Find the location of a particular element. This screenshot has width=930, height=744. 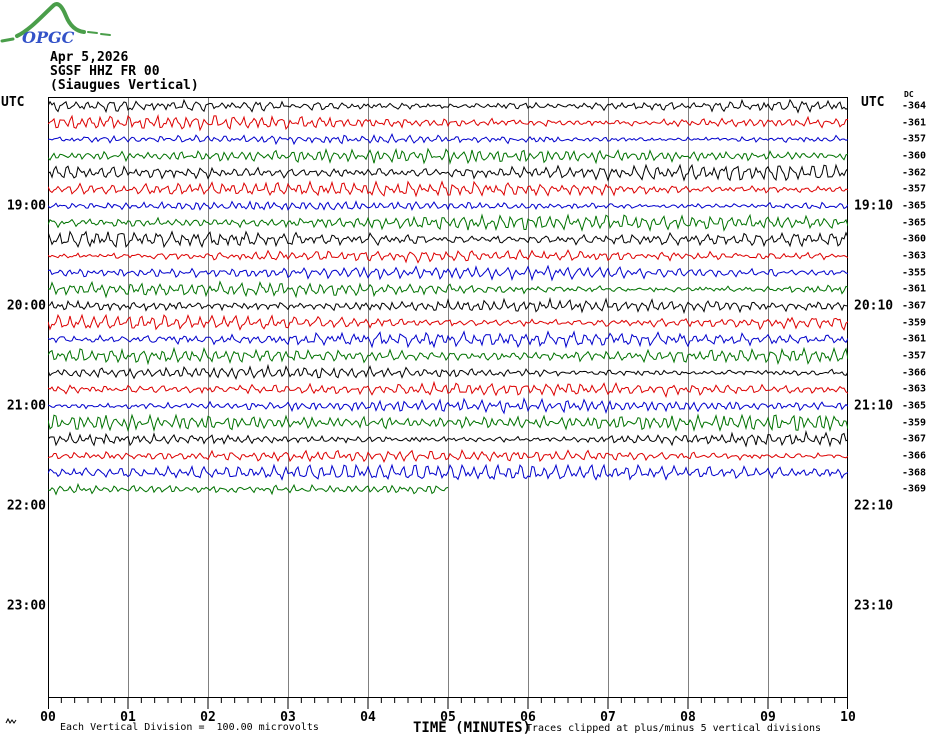

time-label-right: 20:10 is located at coordinates (874, 306).